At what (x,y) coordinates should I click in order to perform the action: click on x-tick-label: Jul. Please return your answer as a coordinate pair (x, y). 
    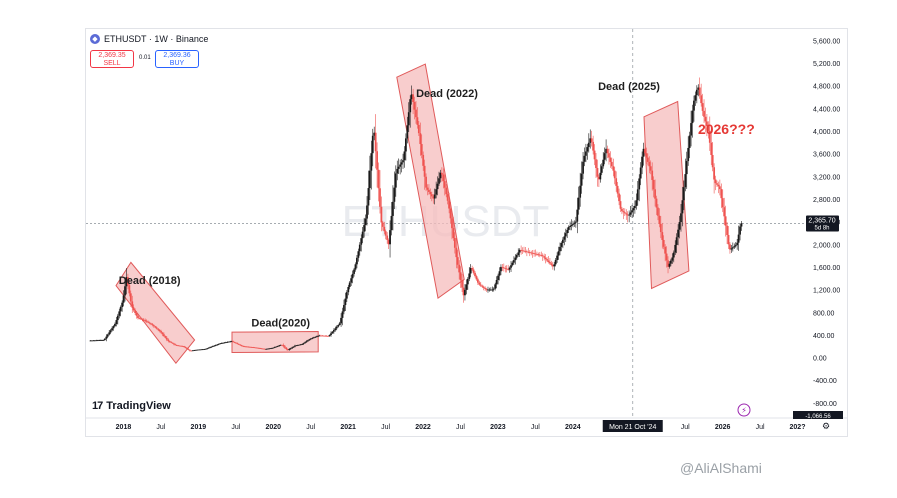
    Looking at the image, I should click on (160, 427).